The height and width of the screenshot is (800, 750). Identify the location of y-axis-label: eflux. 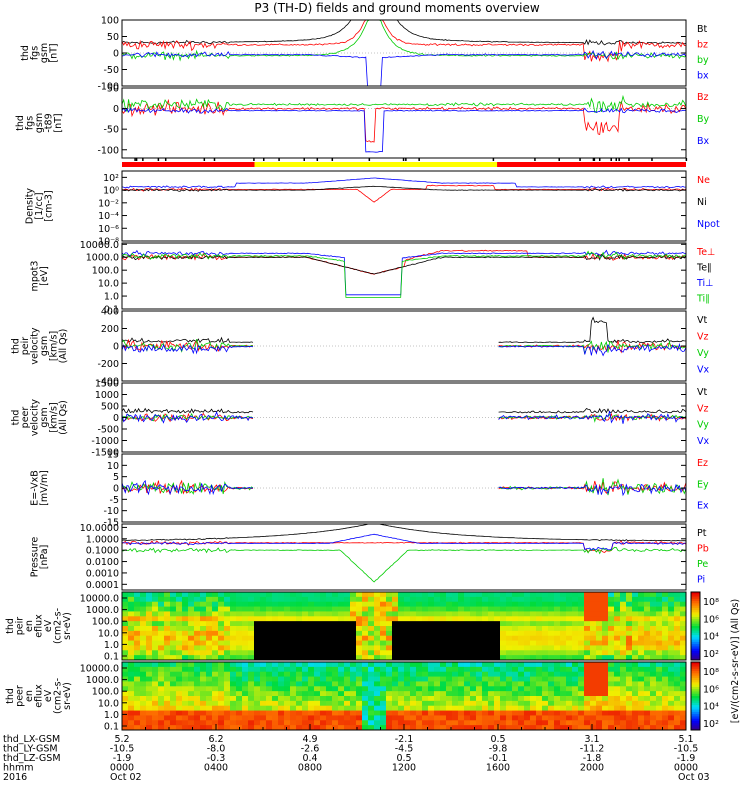
(39, 696).